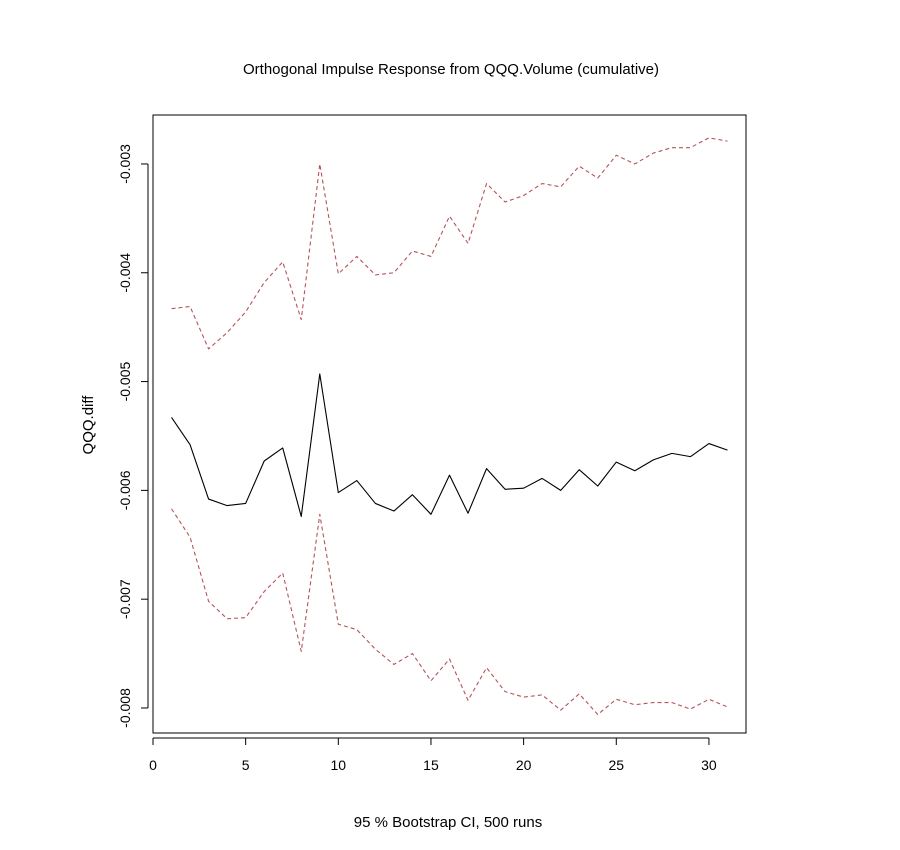 The image size is (900, 850). I want to click on y-tick-label: -0.004, so click(125, 273).